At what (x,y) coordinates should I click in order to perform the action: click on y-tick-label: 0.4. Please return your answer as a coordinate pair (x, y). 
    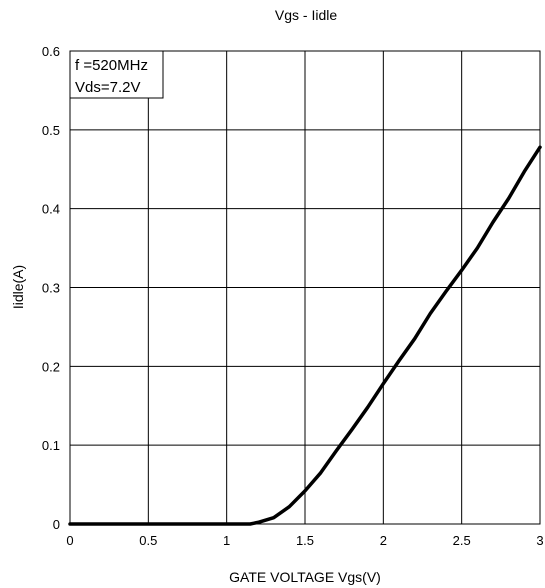
    Looking at the image, I should click on (51, 209).